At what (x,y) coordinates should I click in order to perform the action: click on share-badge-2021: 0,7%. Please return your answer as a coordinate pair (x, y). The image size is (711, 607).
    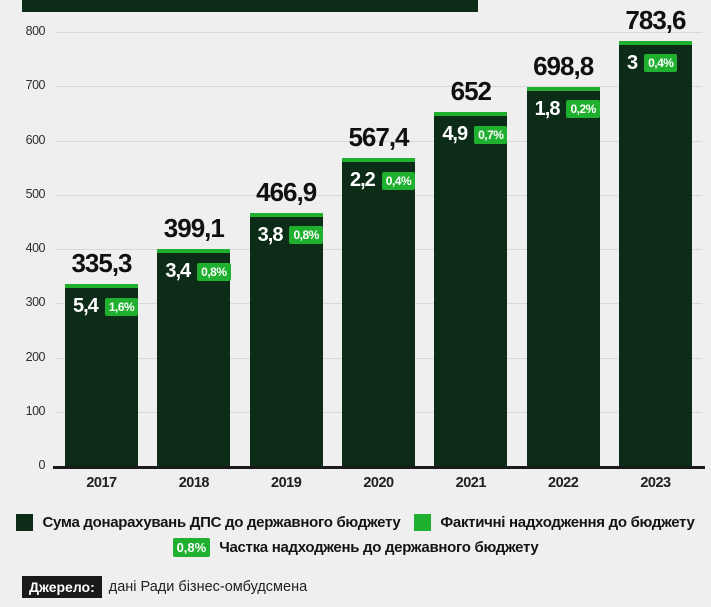
    Looking at the image, I should click on (491, 134).